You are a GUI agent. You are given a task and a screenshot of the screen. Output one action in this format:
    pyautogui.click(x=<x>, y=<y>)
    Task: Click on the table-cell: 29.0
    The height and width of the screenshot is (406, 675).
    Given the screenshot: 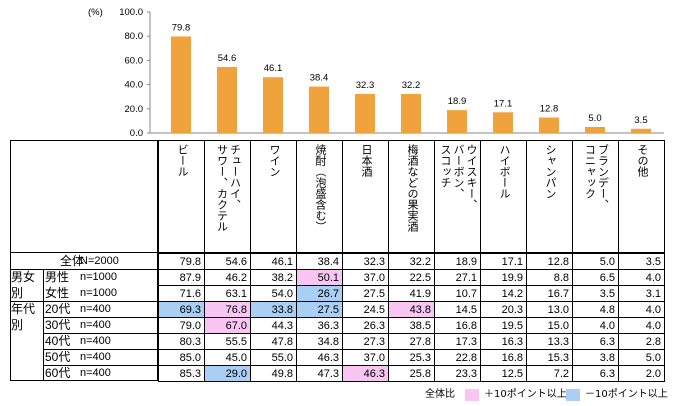 What is the action you would take?
    pyautogui.click(x=227, y=373)
    